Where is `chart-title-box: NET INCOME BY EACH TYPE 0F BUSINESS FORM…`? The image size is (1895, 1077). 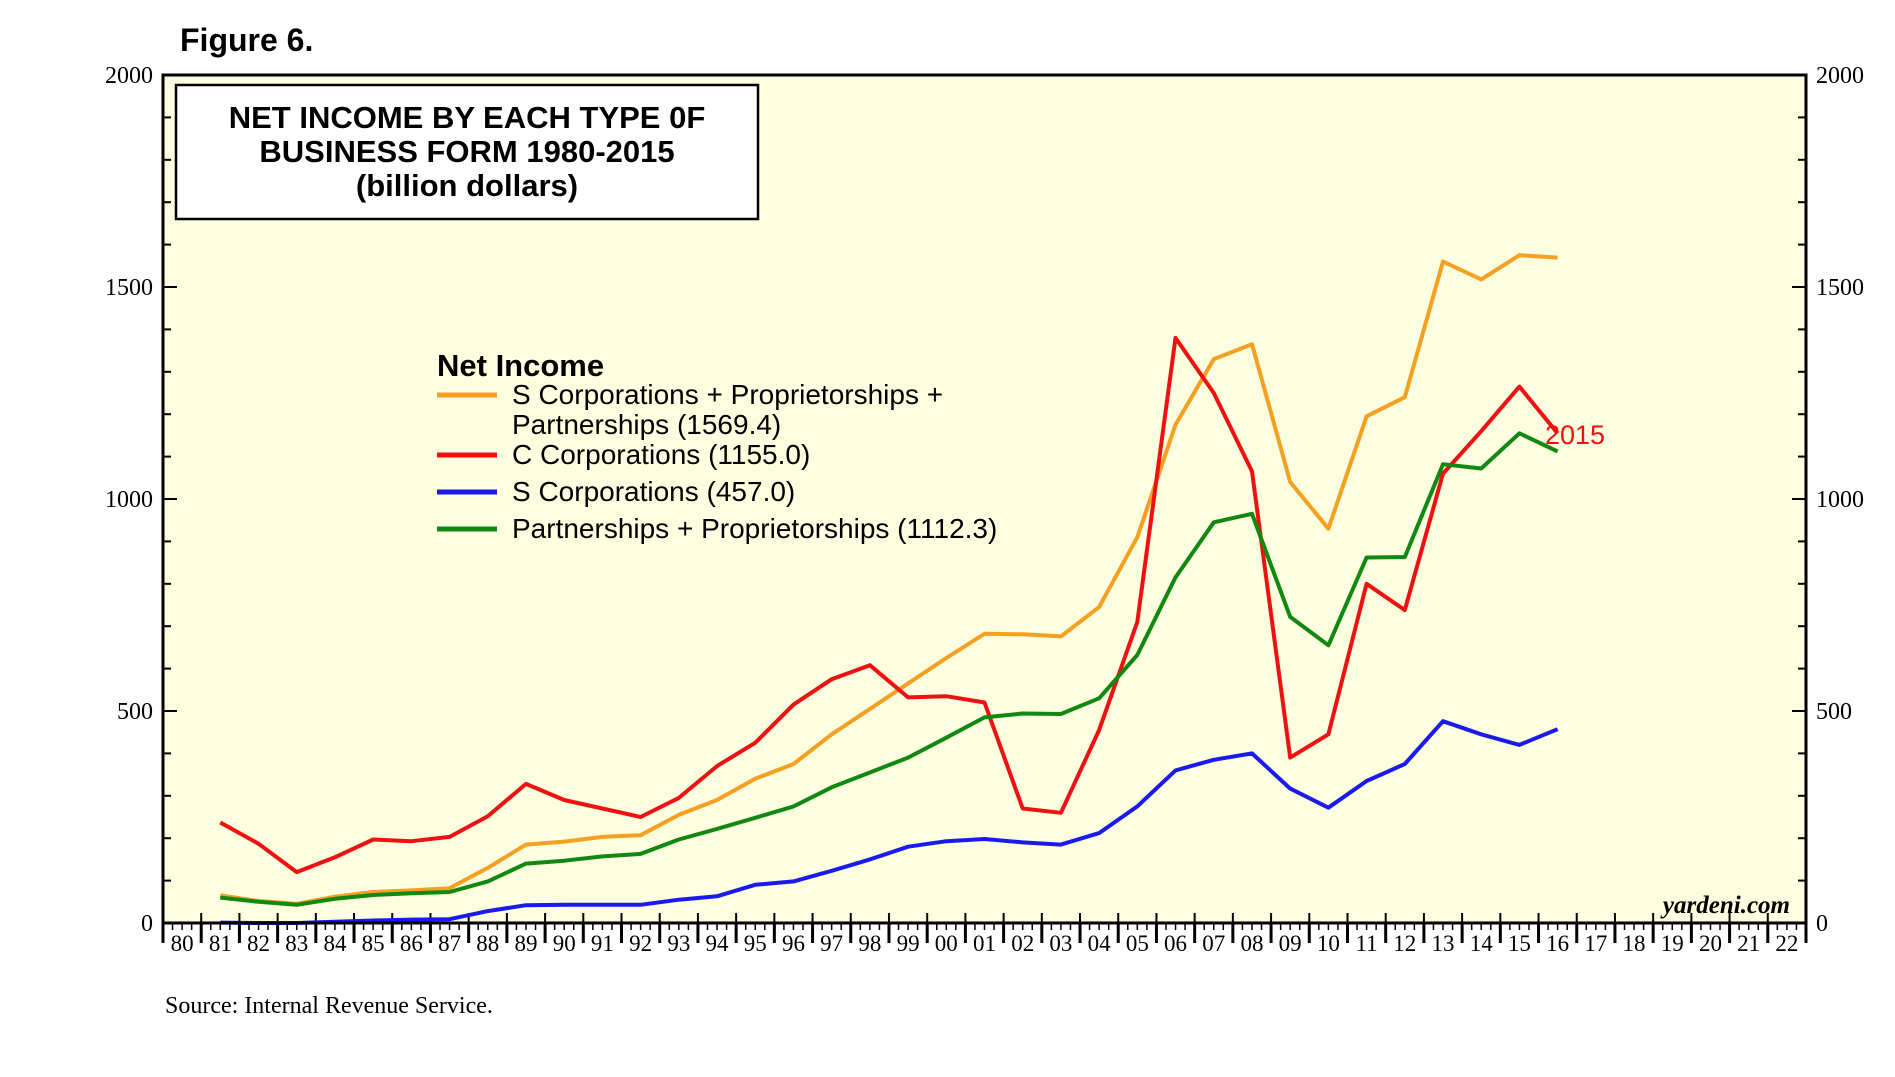 chart-title-box: NET INCOME BY EACH TYPE 0F BUSINESS FORM… is located at coordinates (467, 152).